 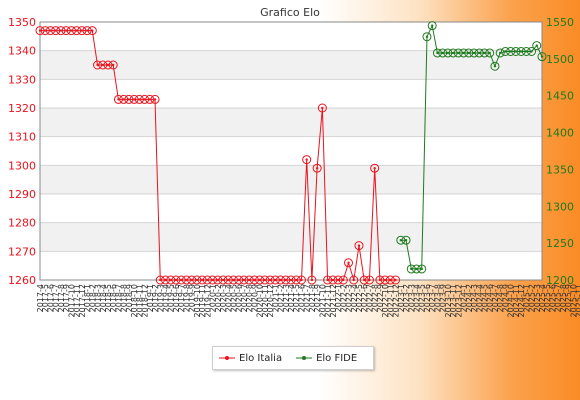 I want to click on x-tick-label: 2018-7, so click(x=118, y=298).